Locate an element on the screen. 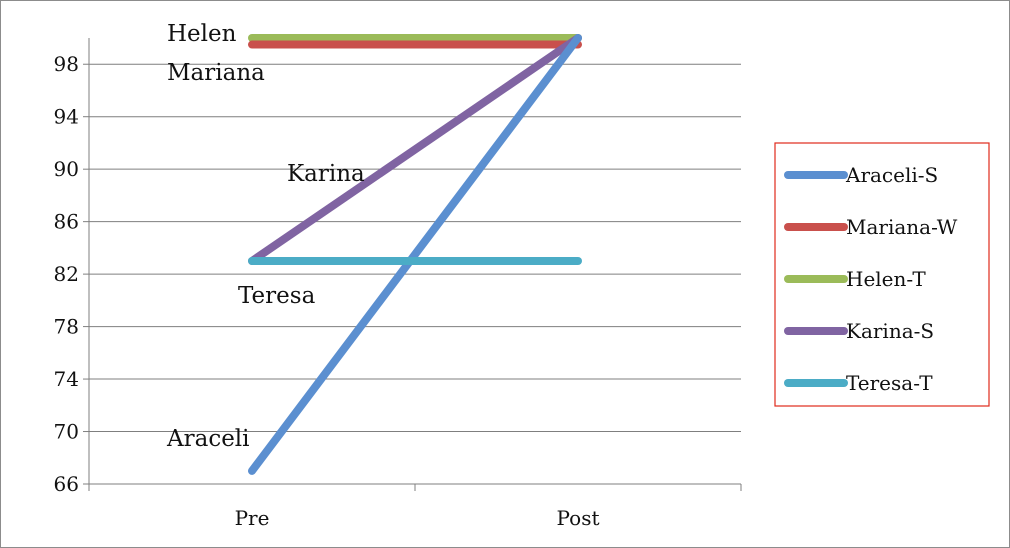  annotation-helen: Helen is located at coordinates (202, 34).